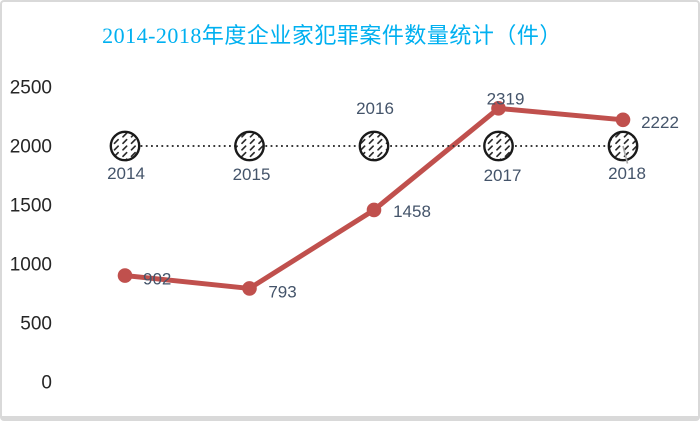 The height and width of the screenshot is (421, 700). Describe the element at coordinates (282, 291) in the screenshot. I see `data-label: 793` at that location.